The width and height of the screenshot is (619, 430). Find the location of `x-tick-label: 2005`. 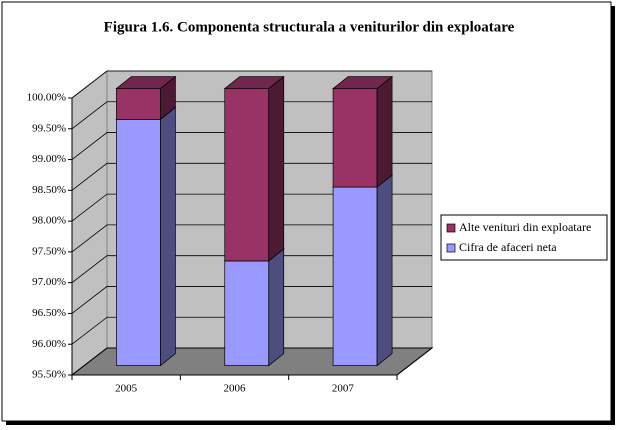

x-tick-label: 2005 is located at coordinates (126, 389).